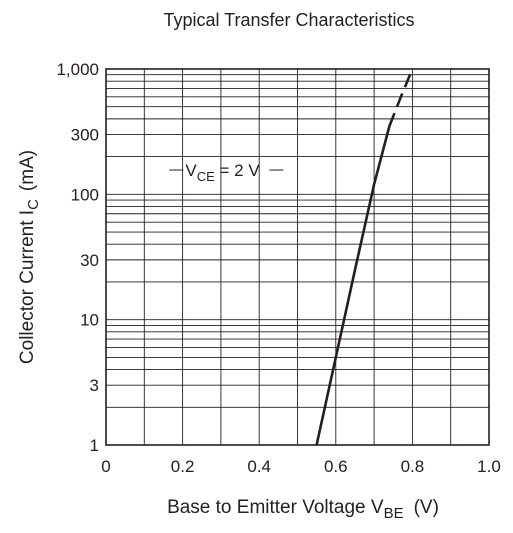  I want to click on x-tick-label: 0, so click(105, 466).